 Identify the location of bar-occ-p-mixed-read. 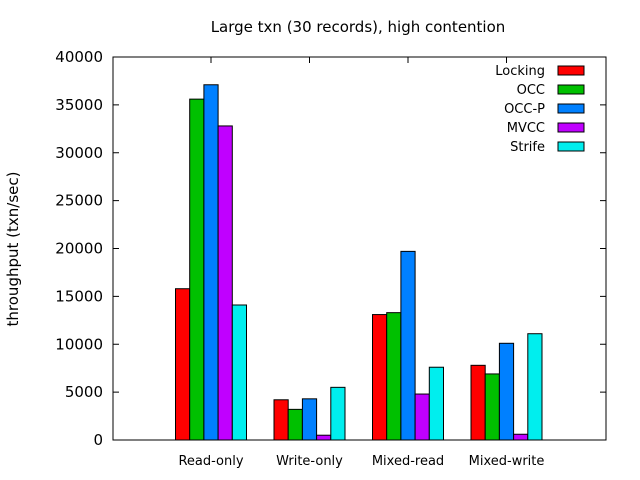
(408, 345).